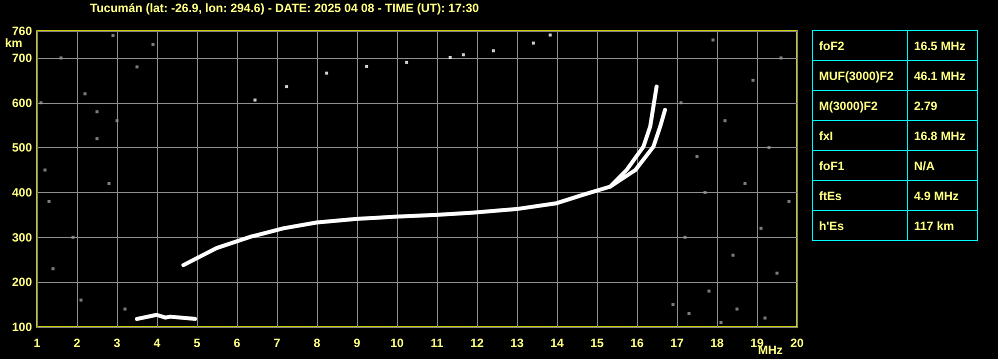 This screenshot has height=359, width=998. I want to click on x-tick-label: 8, so click(317, 343).